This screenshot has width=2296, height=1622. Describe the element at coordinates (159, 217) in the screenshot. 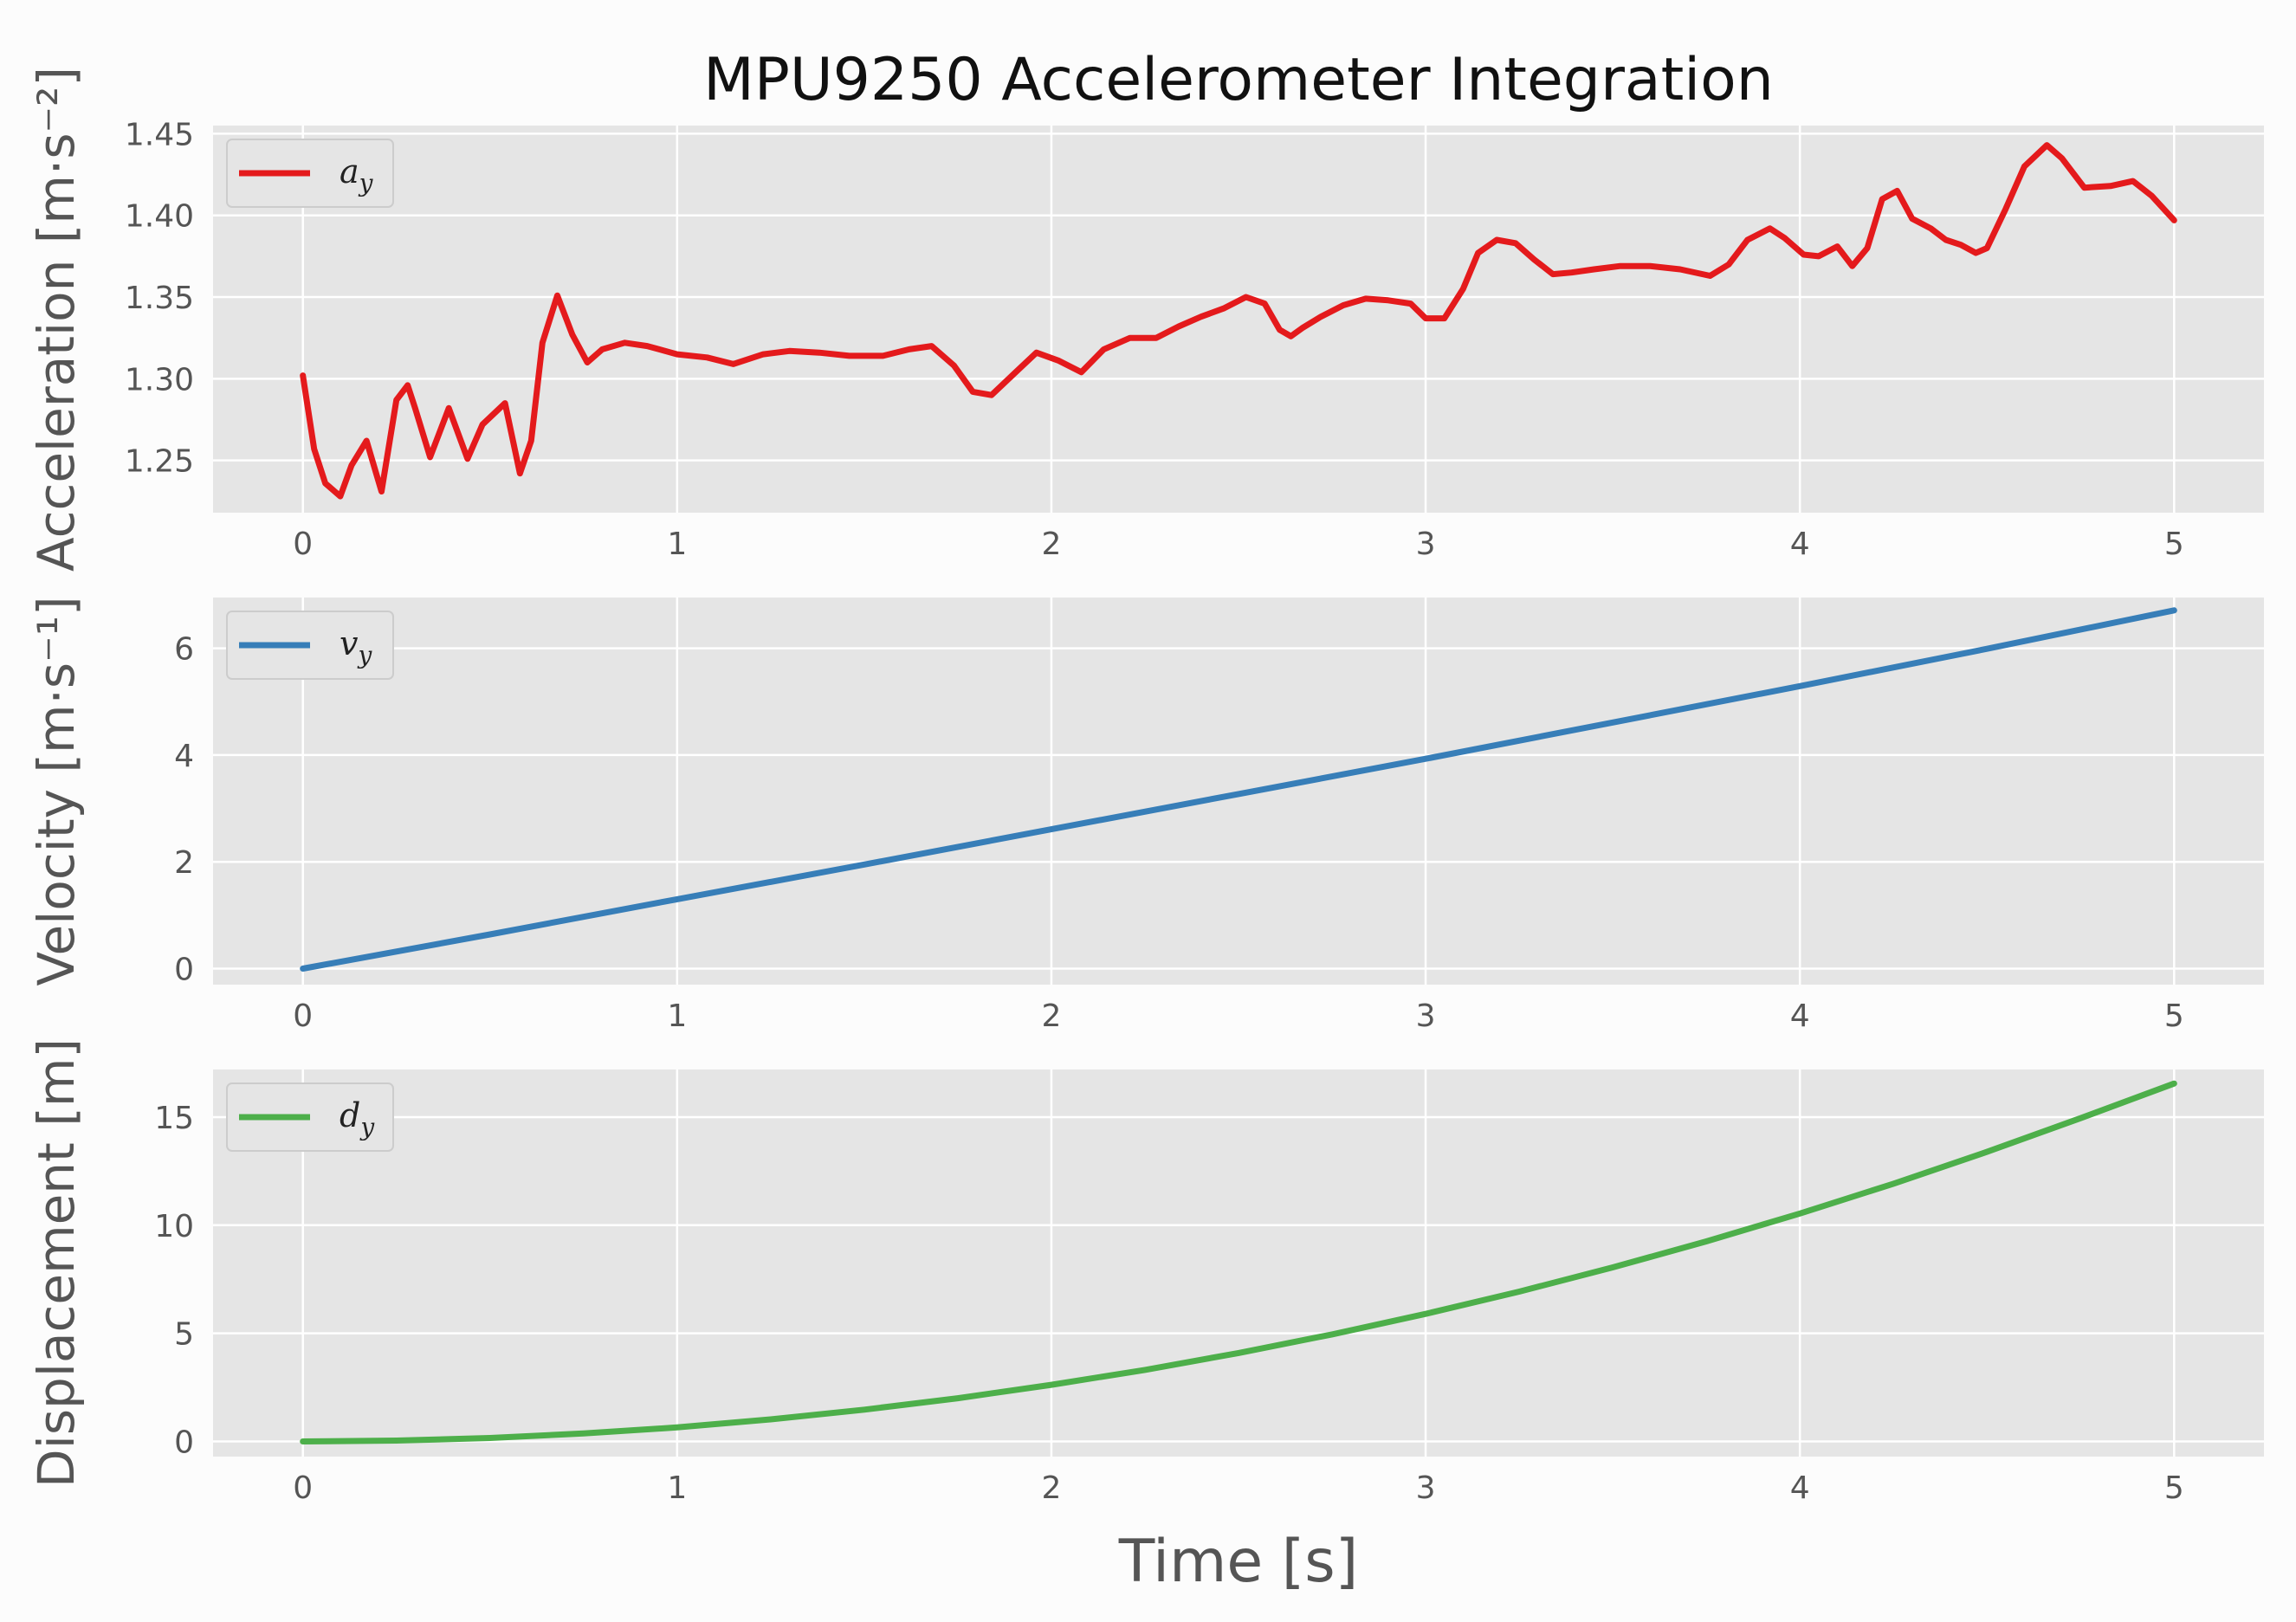

I see `y-tick-label: 1.40` at that location.